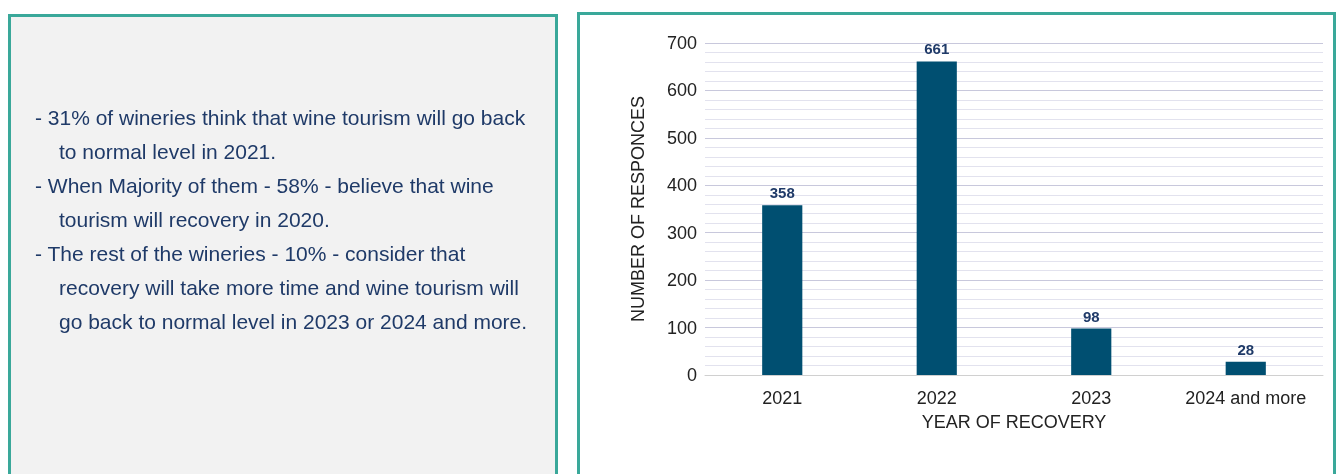  I want to click on y-tick-label: 400, so click(681, 185).